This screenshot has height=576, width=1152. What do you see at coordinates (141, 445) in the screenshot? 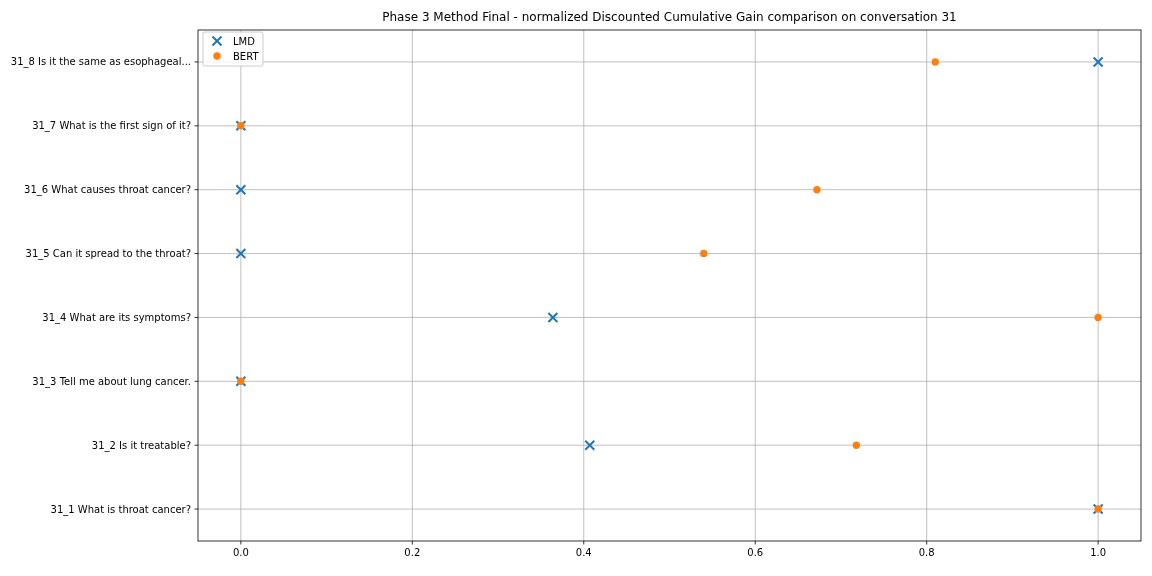
I see `y-tick-label: 31_2 Is it treatable?` at bounding box center [141, 445].